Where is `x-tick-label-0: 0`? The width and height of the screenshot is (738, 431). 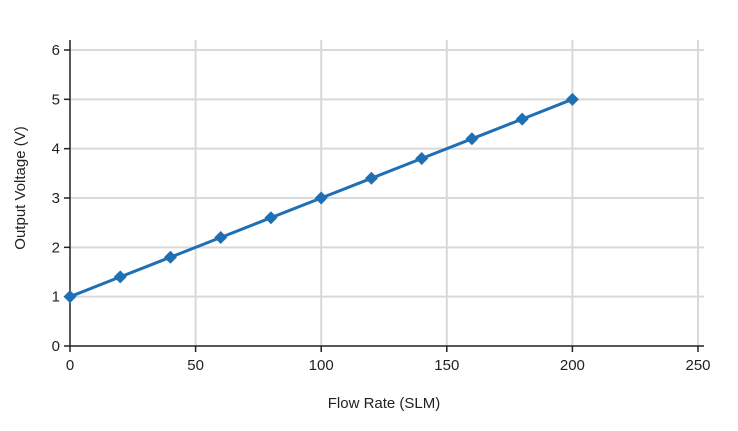 x-tick-label-0: 0 is located at coordinates (70, 365).